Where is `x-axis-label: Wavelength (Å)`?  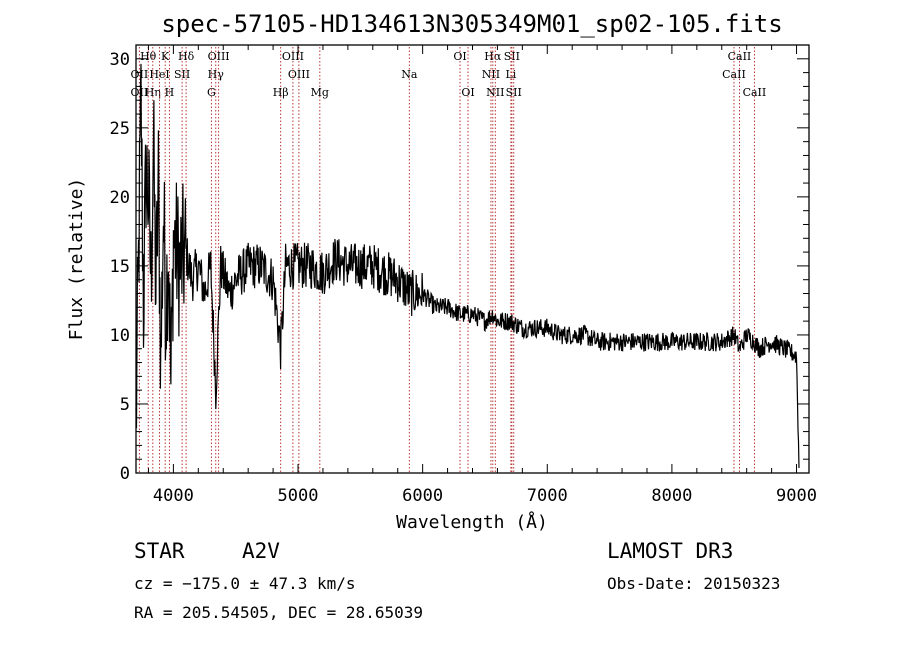 x-axis-label: Wavelength (Å) is located at coordinates (472, 522).